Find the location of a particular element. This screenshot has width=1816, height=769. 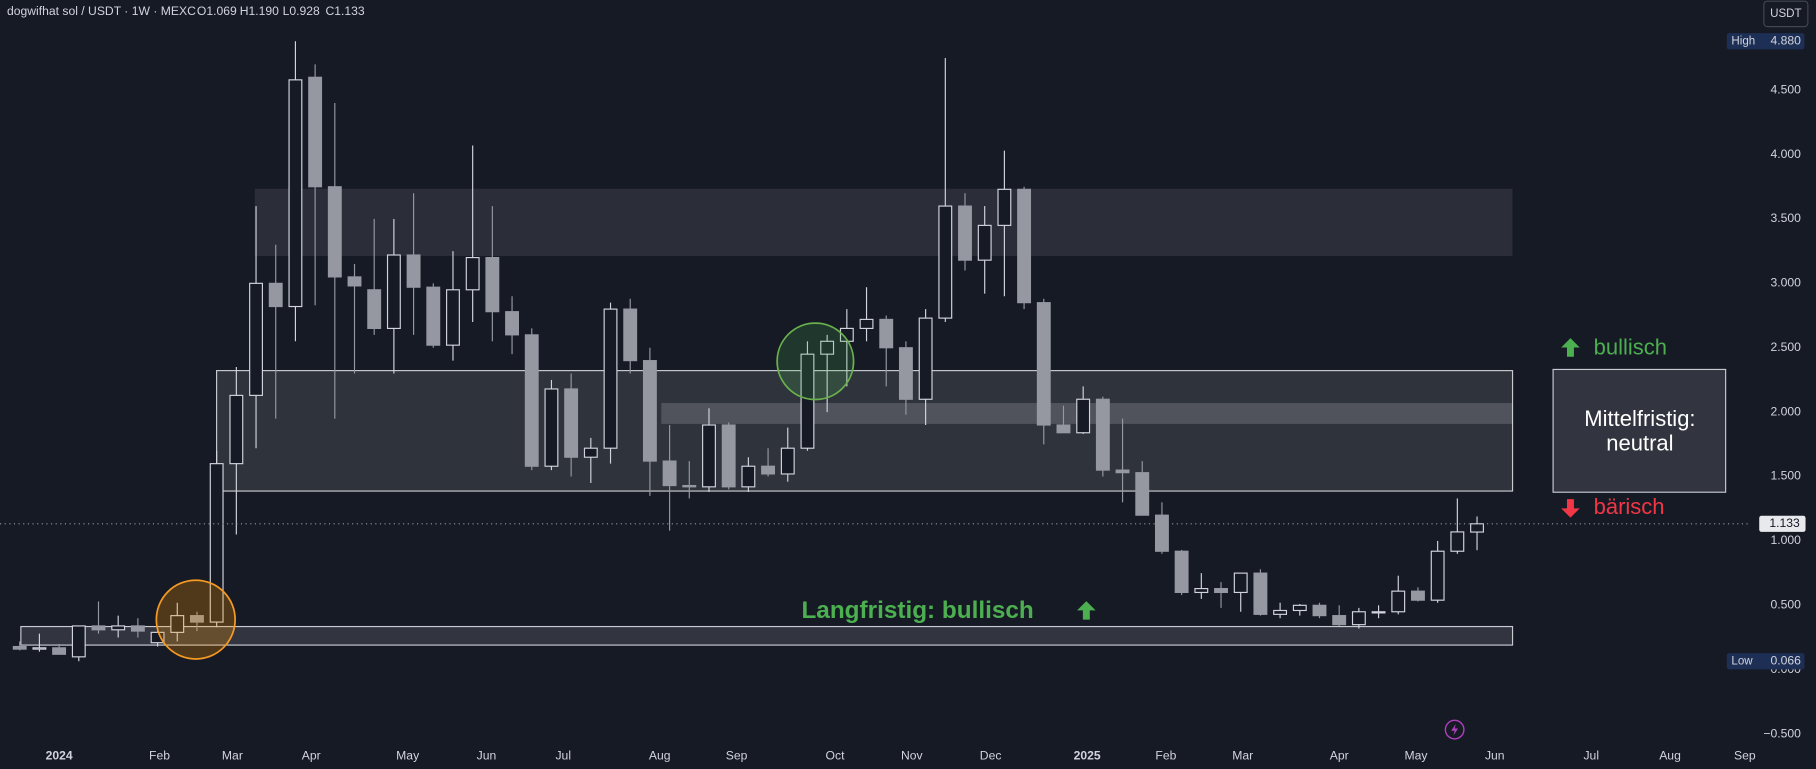

currency-button is located at coordinates (1786, 14).